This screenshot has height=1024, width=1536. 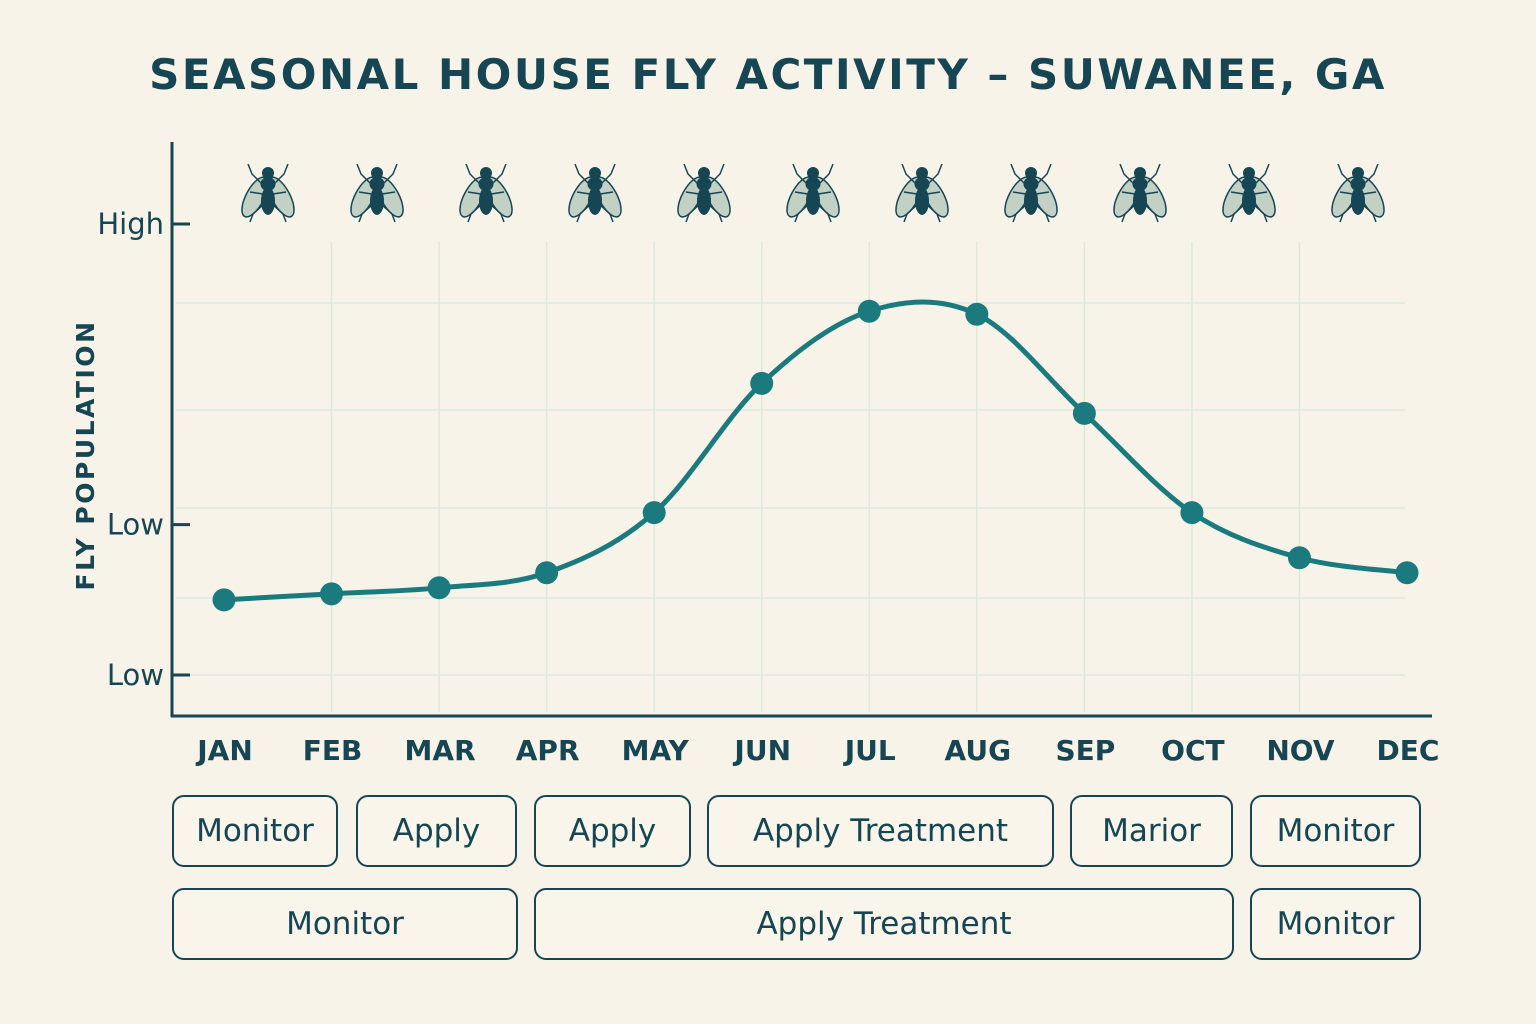 What do you see at coordinates (761, 750) in the screenshot?
I see `x-tick-label: JUN` at bounding box center [761, 750].